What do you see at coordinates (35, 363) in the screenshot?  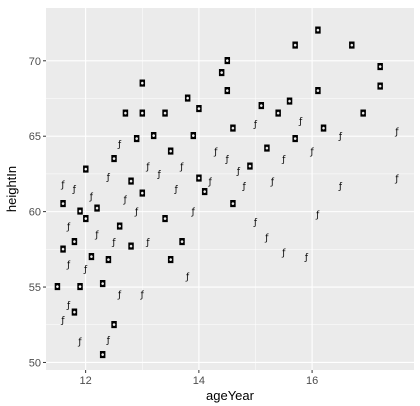 I see `y-tick-label: 50` at bounding box center [35, 363].